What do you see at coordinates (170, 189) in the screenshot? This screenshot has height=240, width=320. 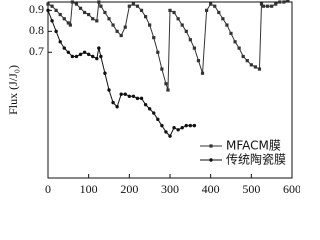 I see `x-tick-label: 300` at bounding box center [170, 189].